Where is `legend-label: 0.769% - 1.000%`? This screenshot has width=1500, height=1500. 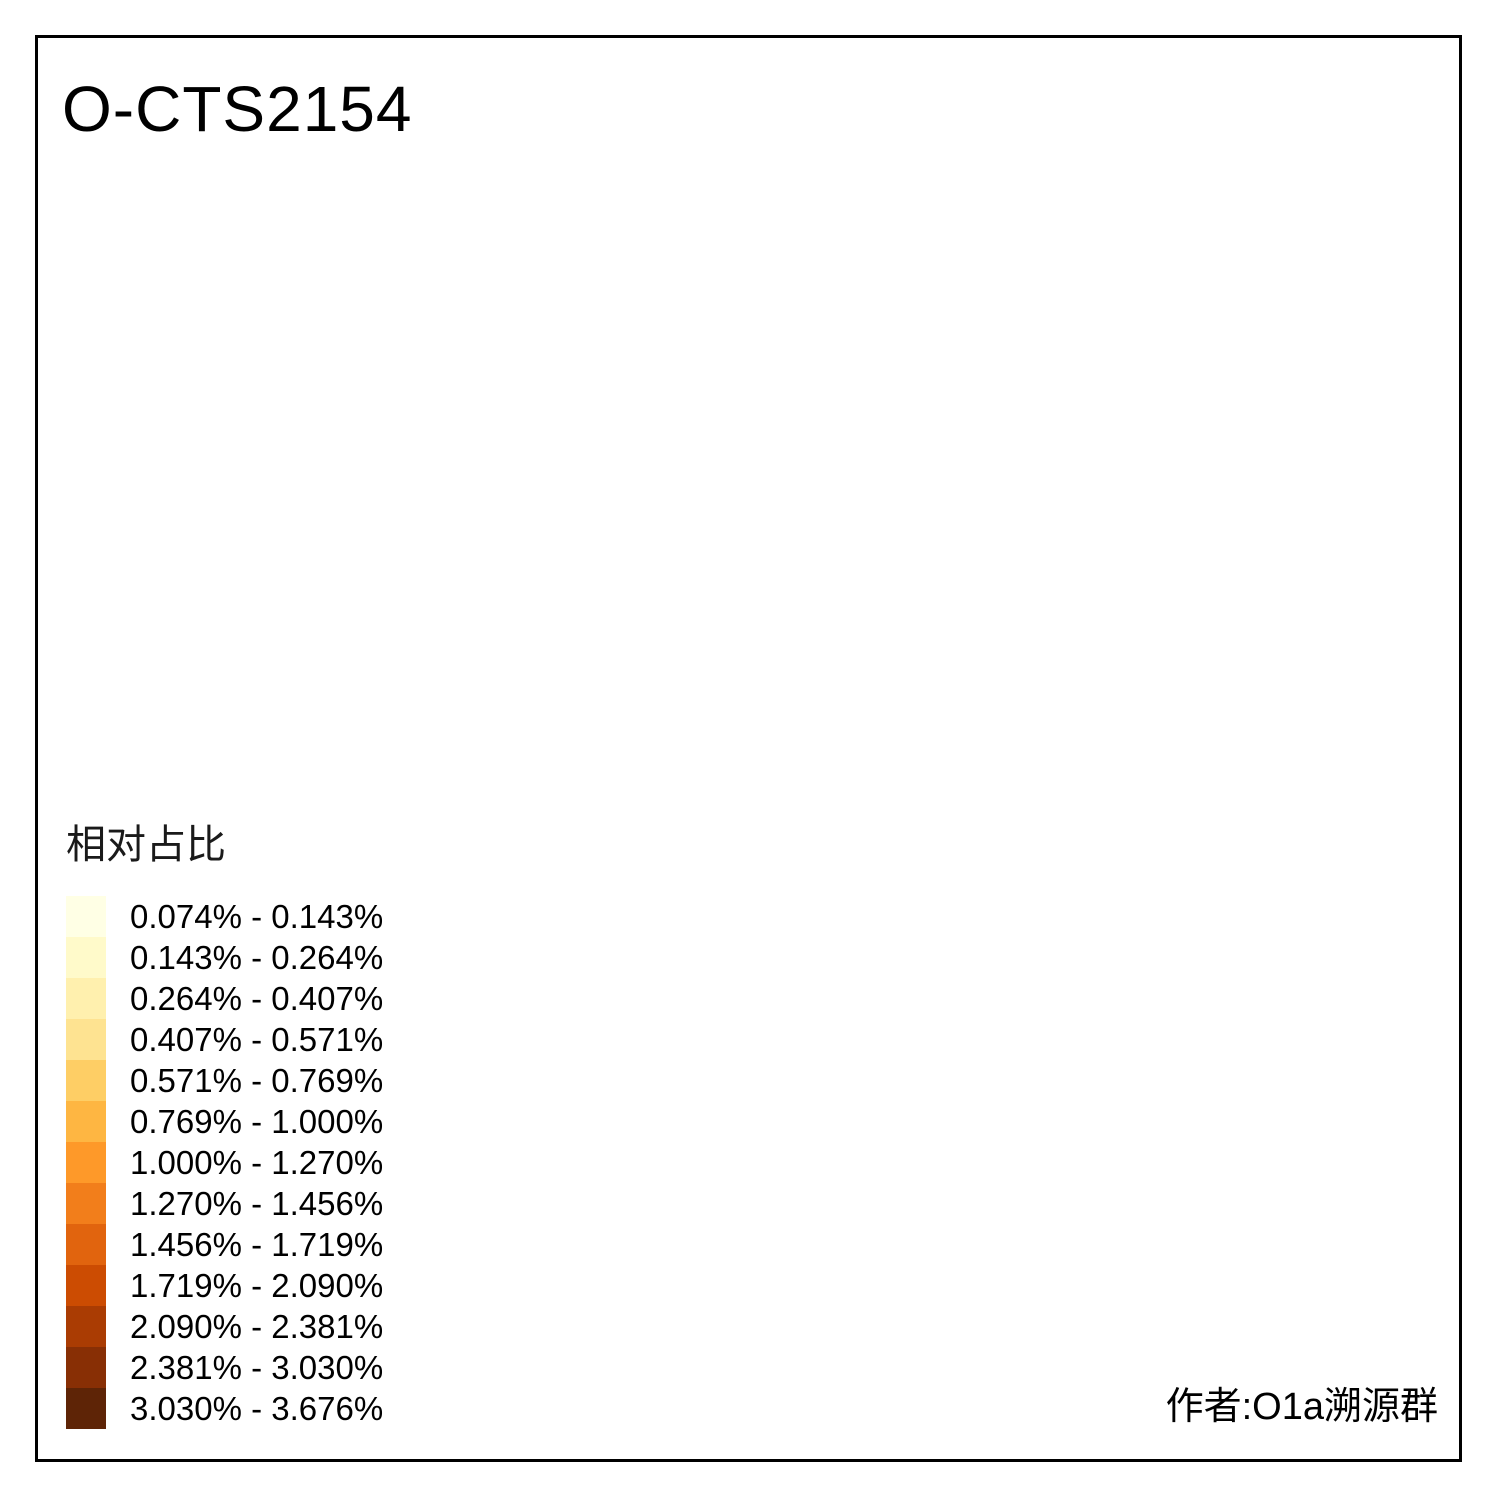
legend-label: 0.769% - 1.000% is located at coordinates (257, 1121).